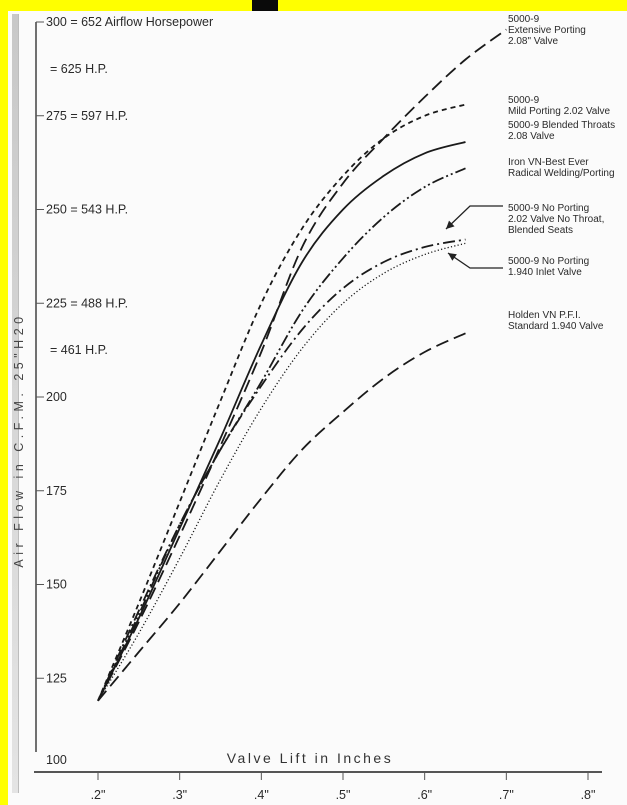 The image size is (627, 805). What do you see at coordinates (129, 22) in the screenshot?
I see `y-tick-label: 300 = 652 Airflow Horsepower` at bounding box center [129, 22].